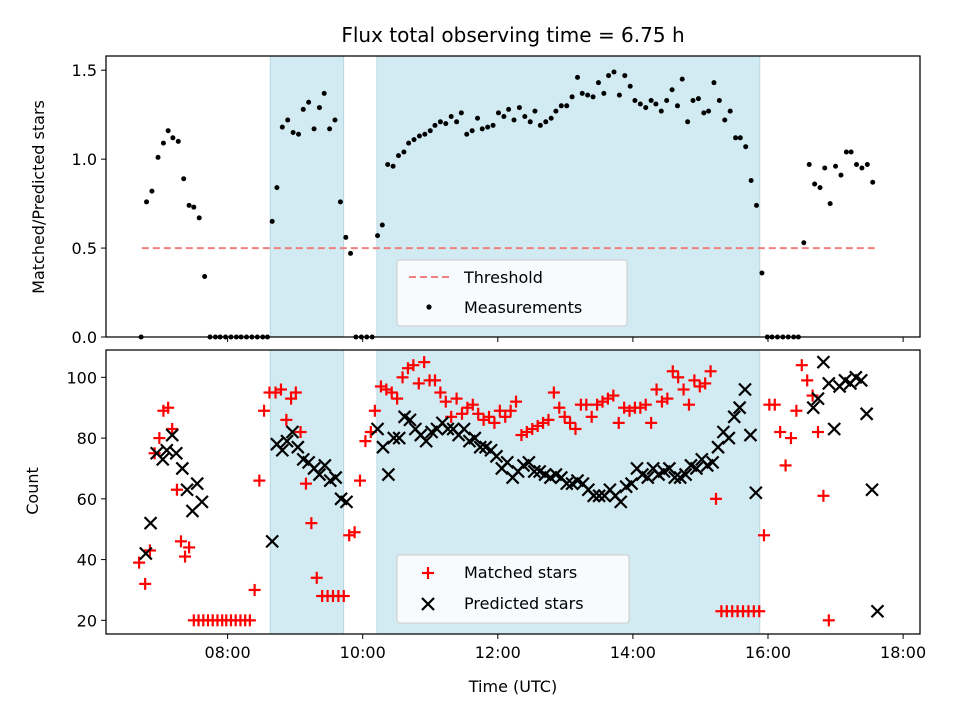 This screenshot has width=960, height=720. Describe the element at coordinates (512, 293) in the screenshot. I see `top-legend: Threshold Measurements` at that location.